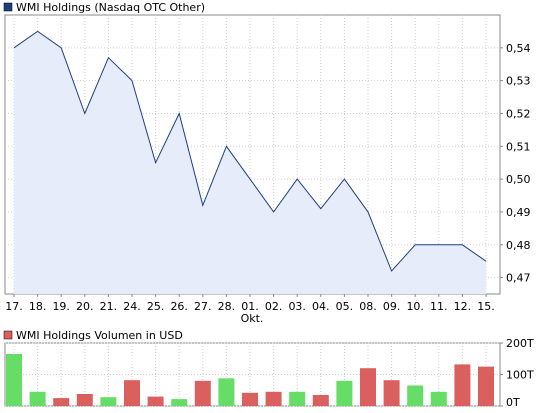 The image size is (545, 413). Describe the element at coordinates (99, 335) in the screenshot. I see `volume-legend-label: WMI Holdings Volumen in USD` at that location.